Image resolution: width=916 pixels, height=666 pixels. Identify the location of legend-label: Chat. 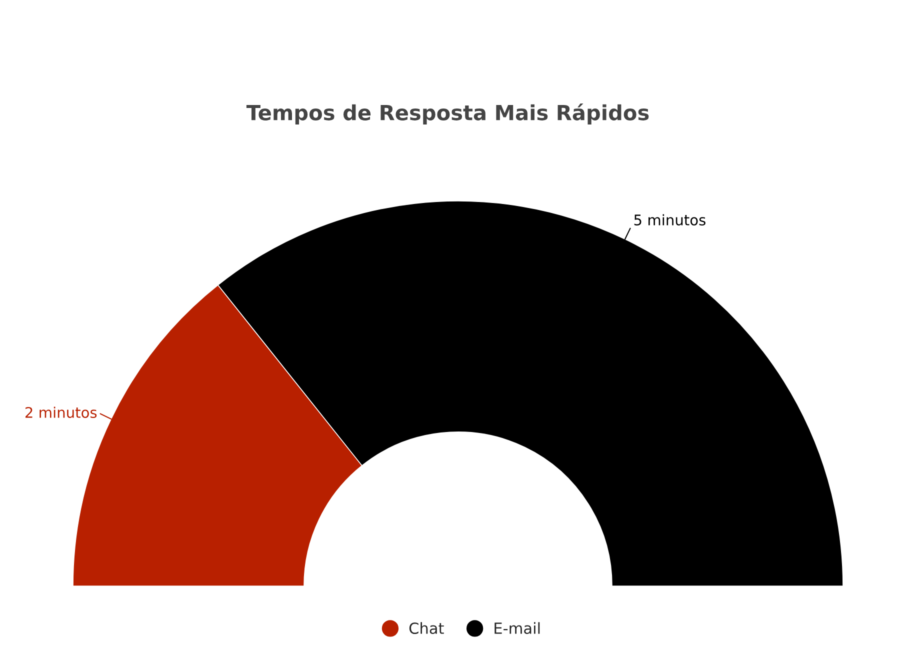
(426, 628).